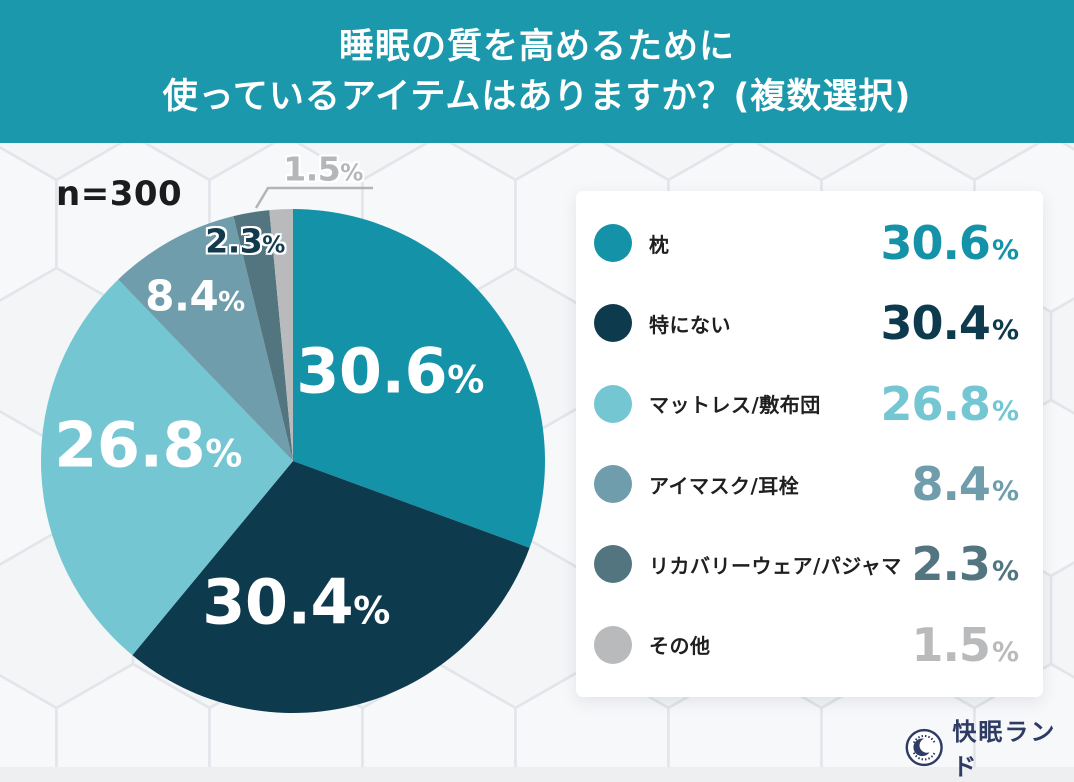 The image size is (1074, 782). Describe the element at coordinates (806, 644) in the screenshot. I see `legend-item-other: その他 1.5%` at that location.